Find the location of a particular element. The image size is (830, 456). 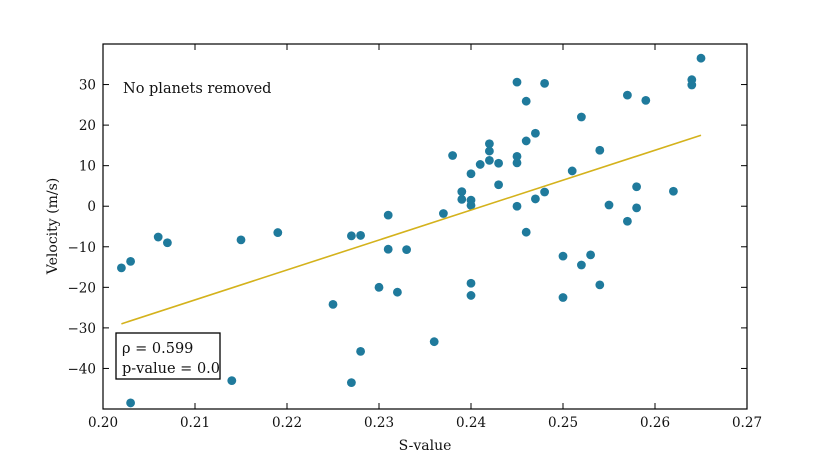

stats-box: ρ = 0.599 p-value = 0.0 is located at coordinates (168, 356).